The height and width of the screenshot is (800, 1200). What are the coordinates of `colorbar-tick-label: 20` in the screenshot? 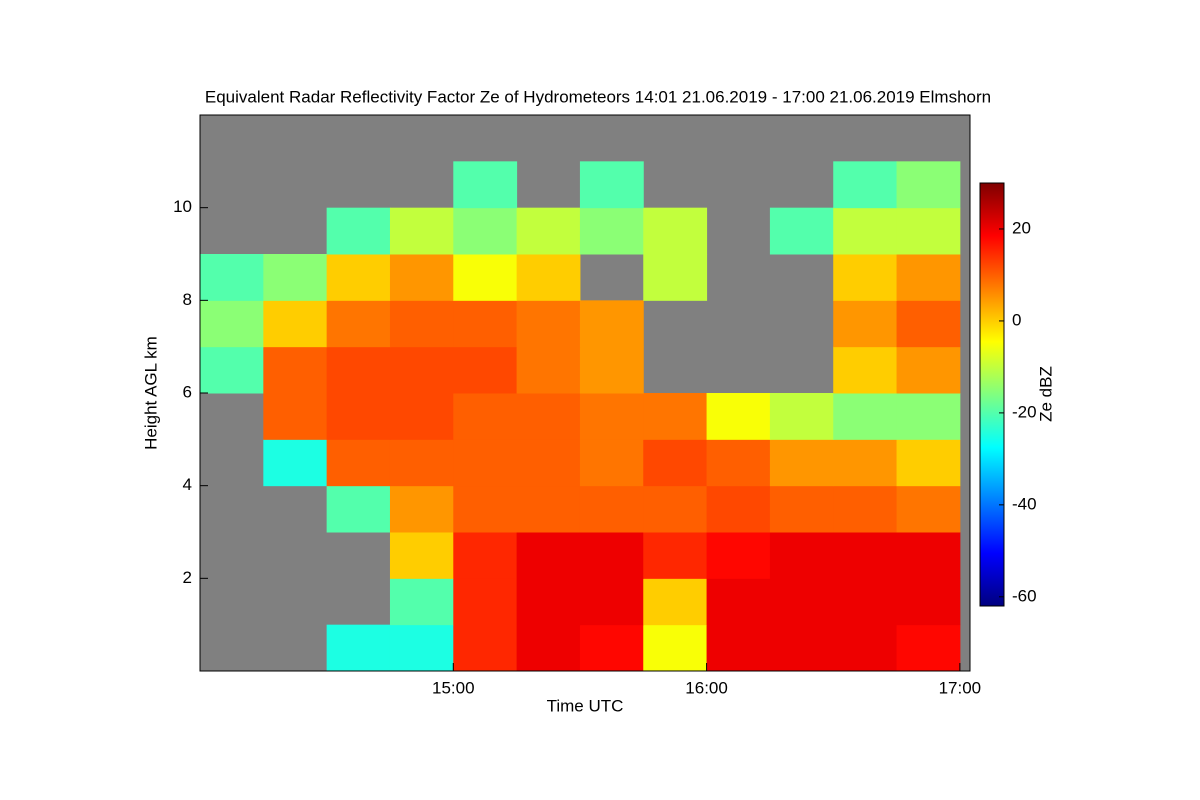 It's located at (1021, 227).